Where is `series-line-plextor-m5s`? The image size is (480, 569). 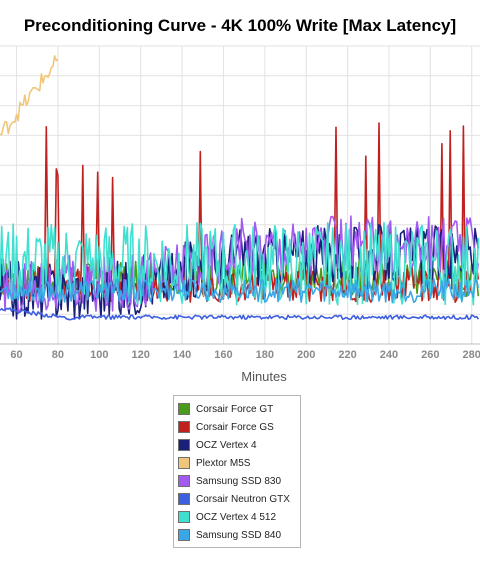
series-line-plextor-m5s is located at coordinates (29, 95).